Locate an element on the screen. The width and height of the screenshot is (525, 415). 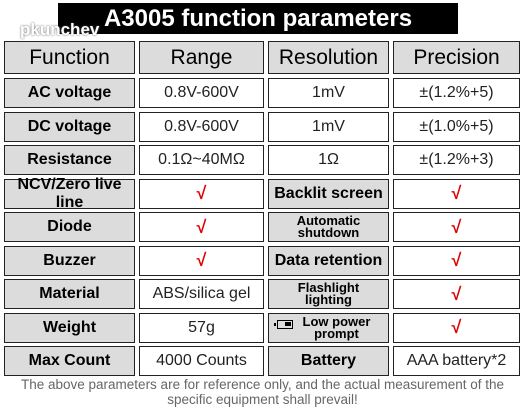
table-cell: AAA battery*2 is located at coordinates (456, 361).